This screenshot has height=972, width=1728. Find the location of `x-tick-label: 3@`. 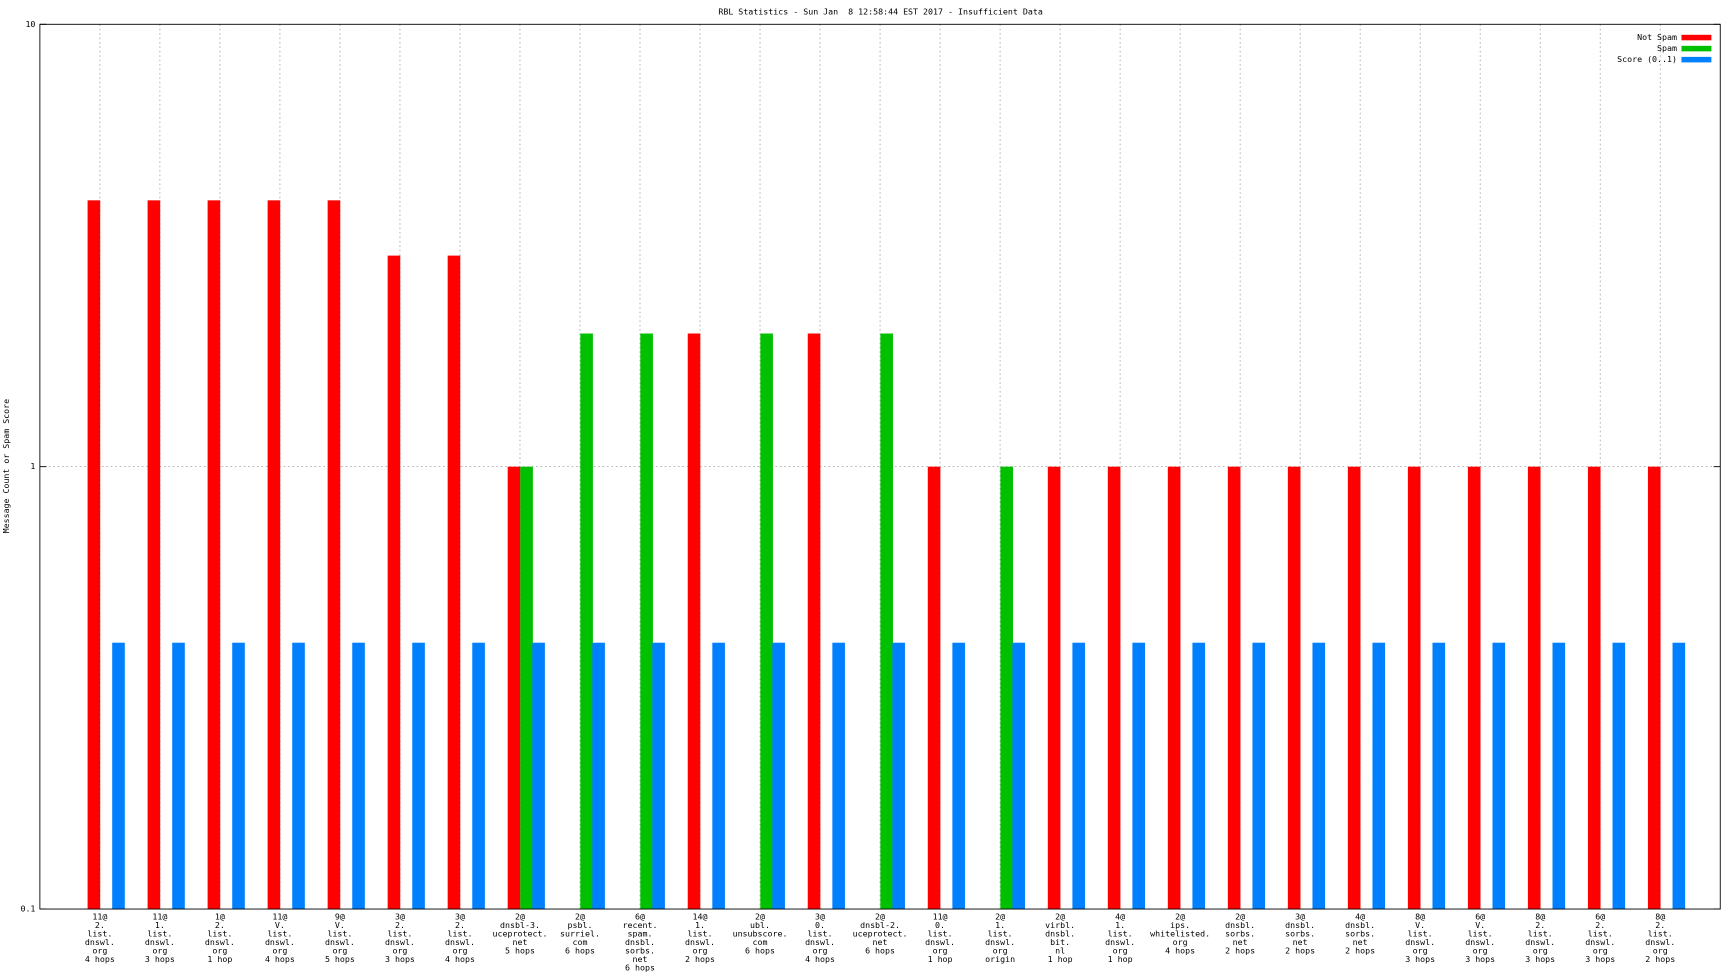

x-tick-label: 3@ is located at coordinates (820, 916).